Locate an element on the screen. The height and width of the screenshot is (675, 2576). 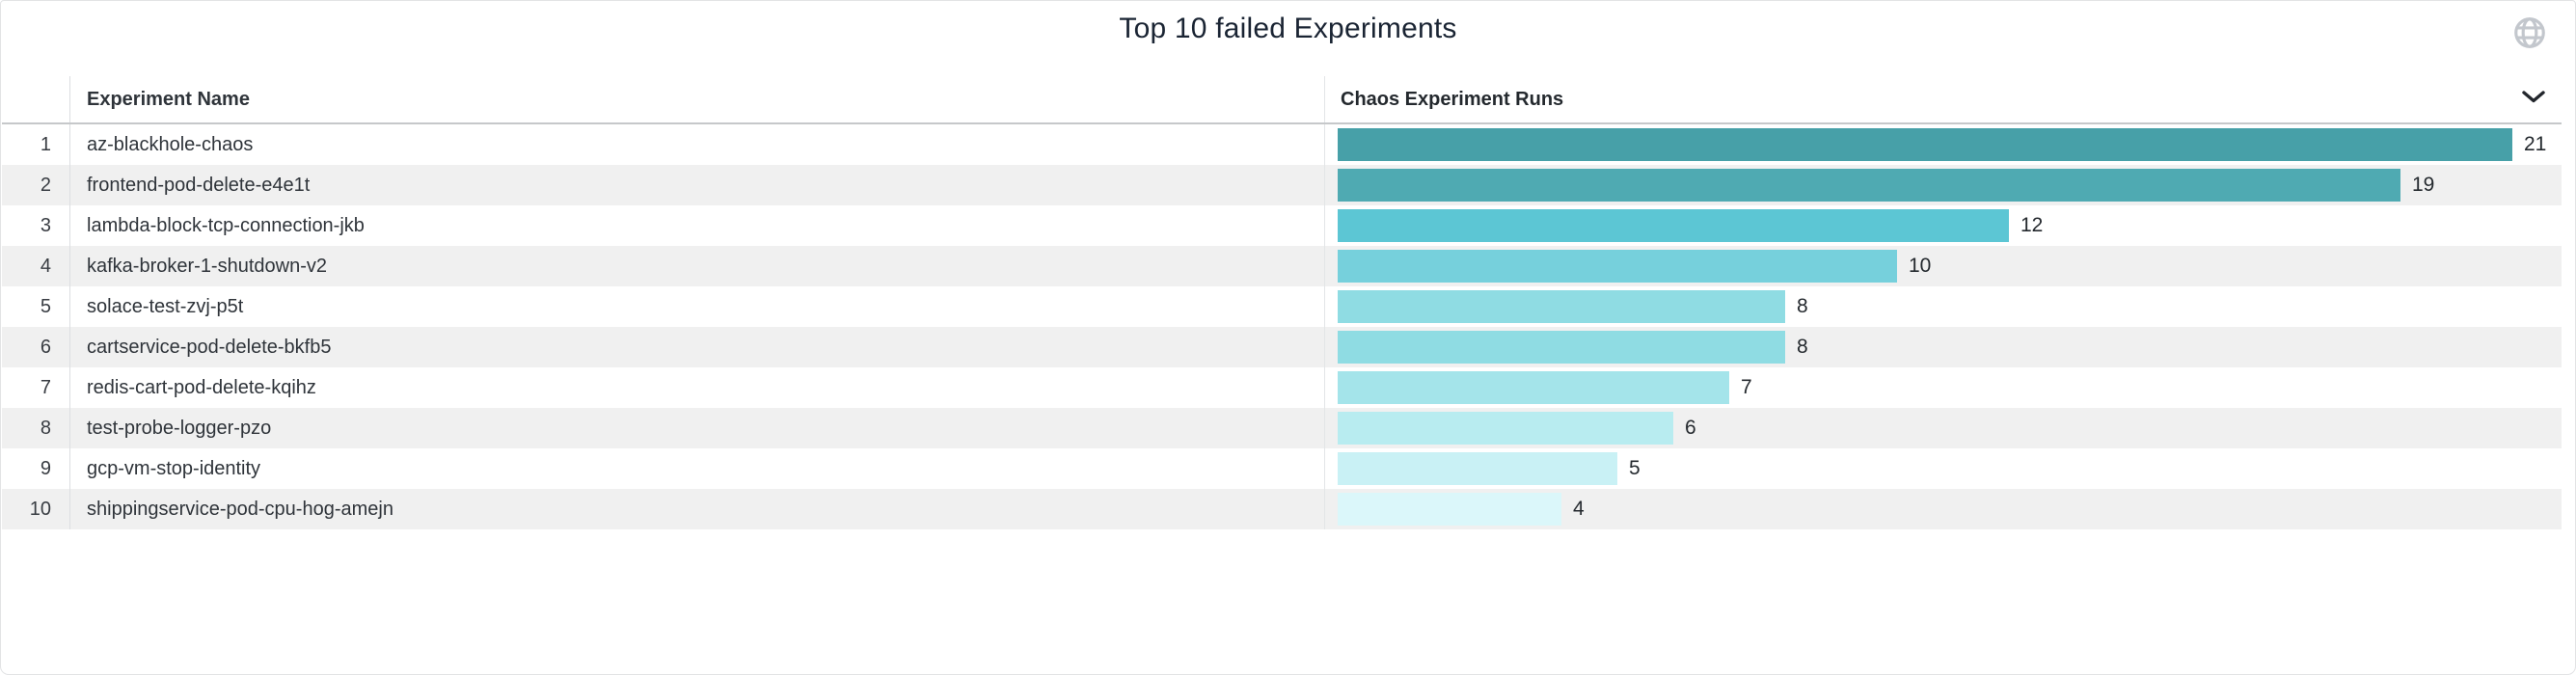
row-number-header-cell is located at coordinates (36, 99).